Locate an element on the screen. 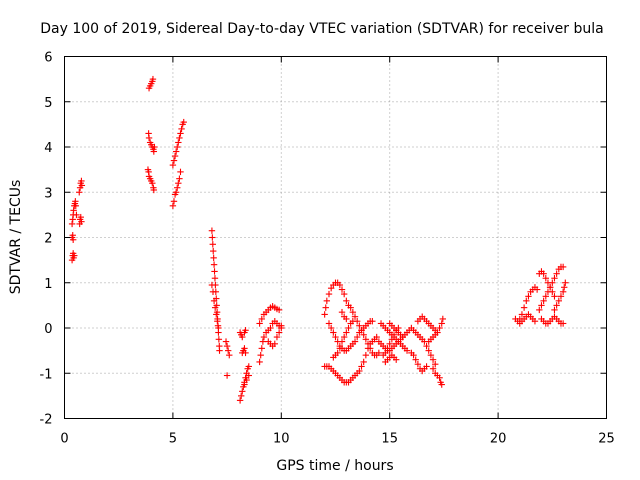 The height and width of the screenshot is (480, 640). x-tick-label: 15 is located at coordinates (389, 439).